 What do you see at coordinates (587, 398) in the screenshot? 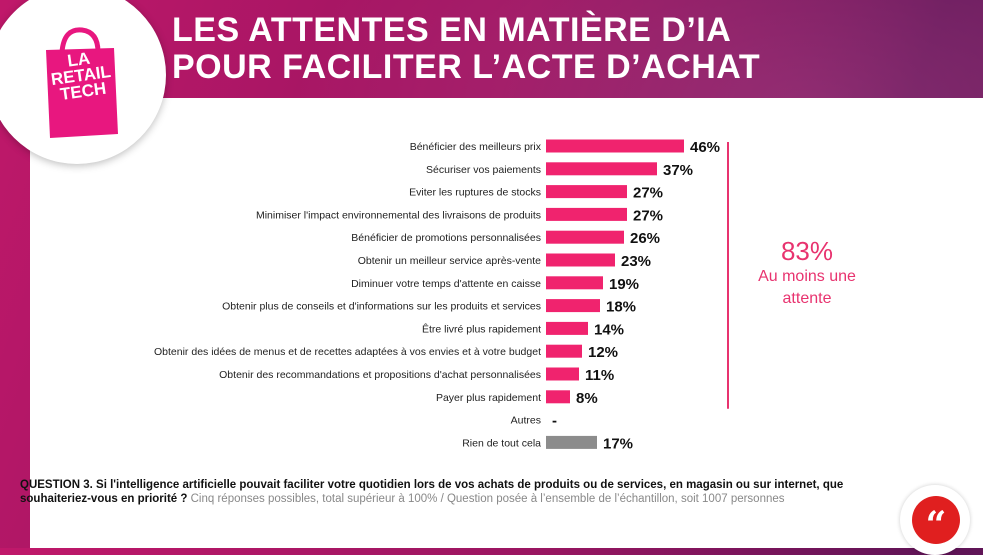
I see `value-label: 8%` at bounding box center [587, 398].